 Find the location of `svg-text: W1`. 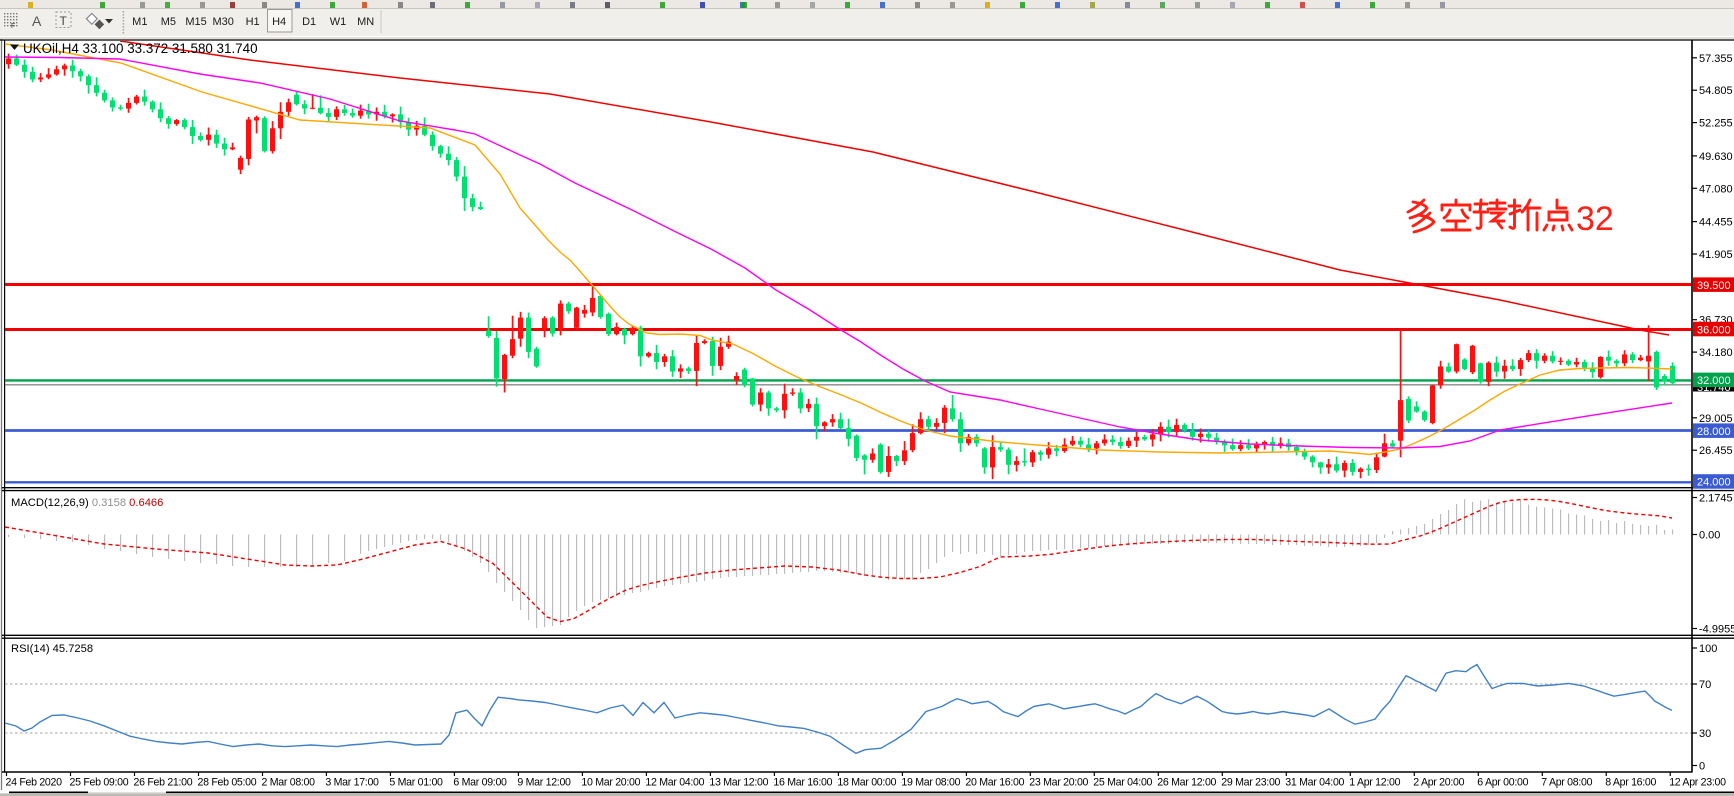

svg-text: W1 is located at coordinates (338, 22).